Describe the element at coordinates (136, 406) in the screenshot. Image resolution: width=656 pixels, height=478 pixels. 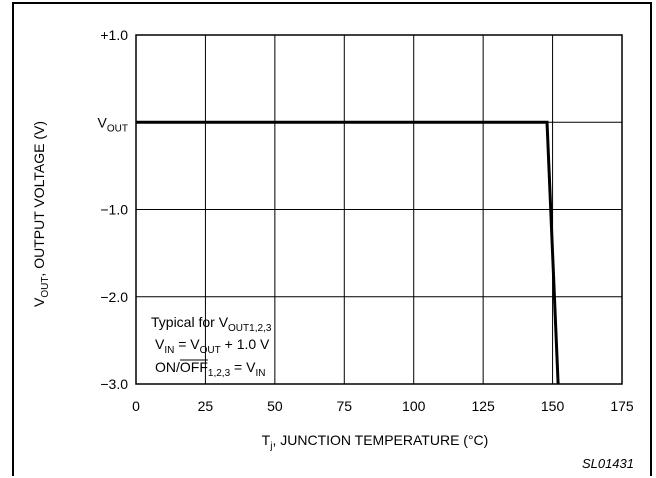
I see `x-tick-label: 0` at that location.